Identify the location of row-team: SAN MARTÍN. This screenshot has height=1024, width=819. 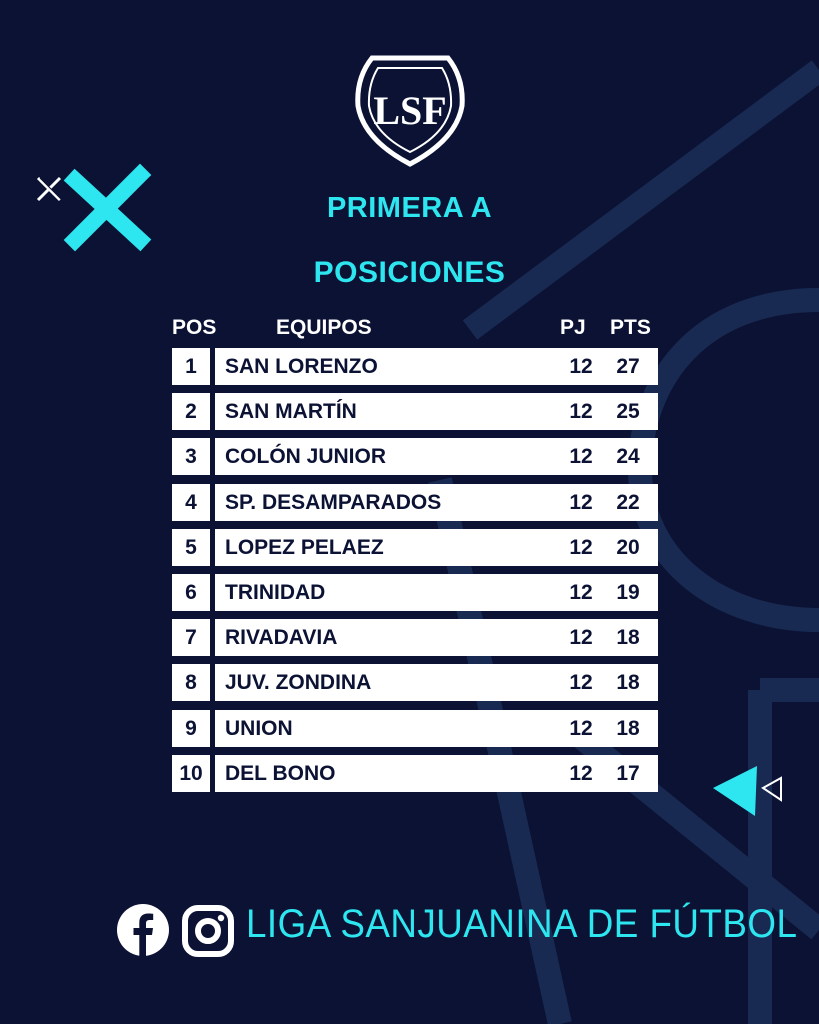
(291, 412).